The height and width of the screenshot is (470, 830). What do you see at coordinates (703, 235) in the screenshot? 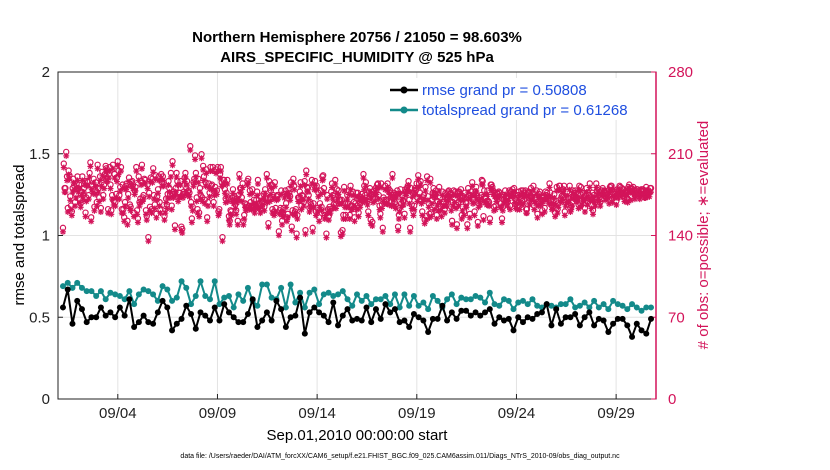
I see `y-axis-label-right: # of obs: o=possible; ∗=evaluated` at bounding box center [703, 235].